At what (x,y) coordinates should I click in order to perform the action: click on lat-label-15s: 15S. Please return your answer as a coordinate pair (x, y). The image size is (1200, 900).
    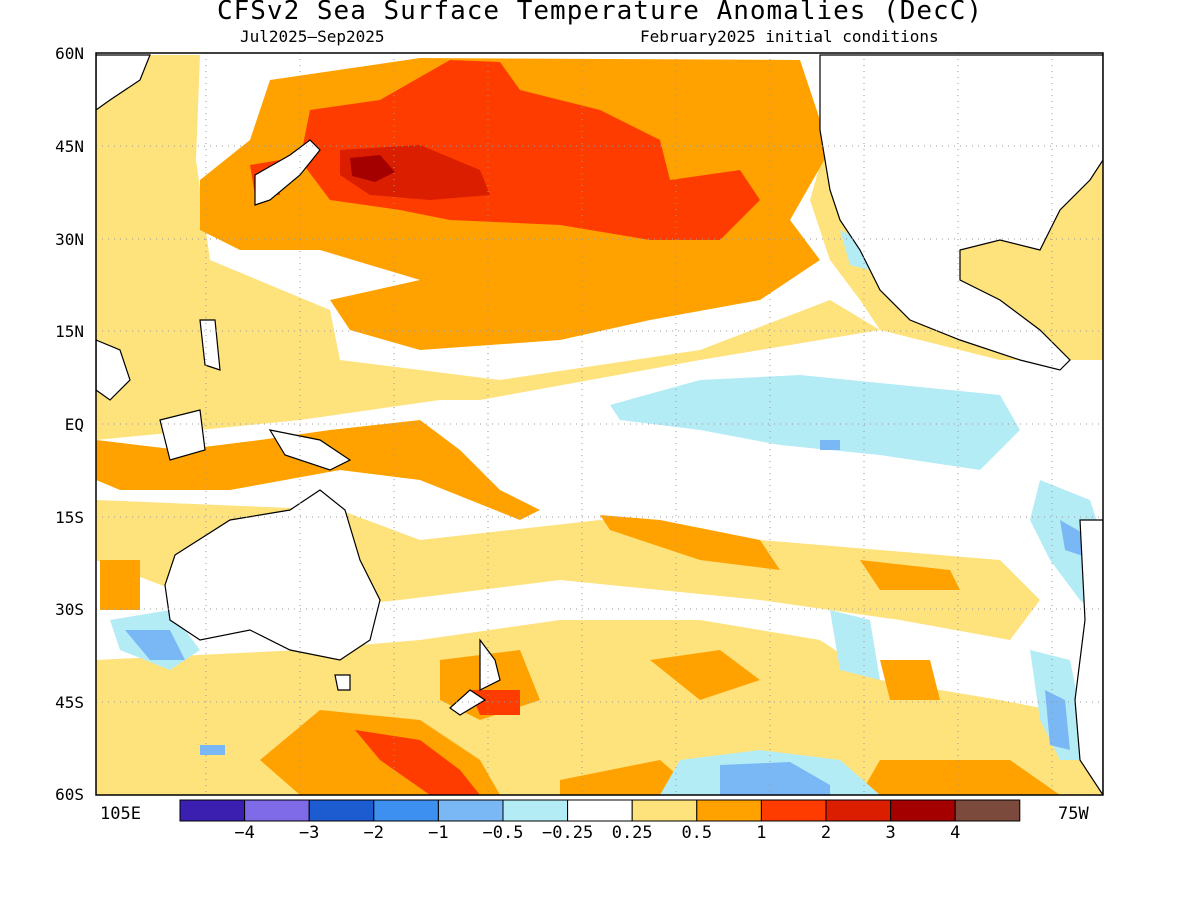
    Looking at the image, I should click on (69, 517).